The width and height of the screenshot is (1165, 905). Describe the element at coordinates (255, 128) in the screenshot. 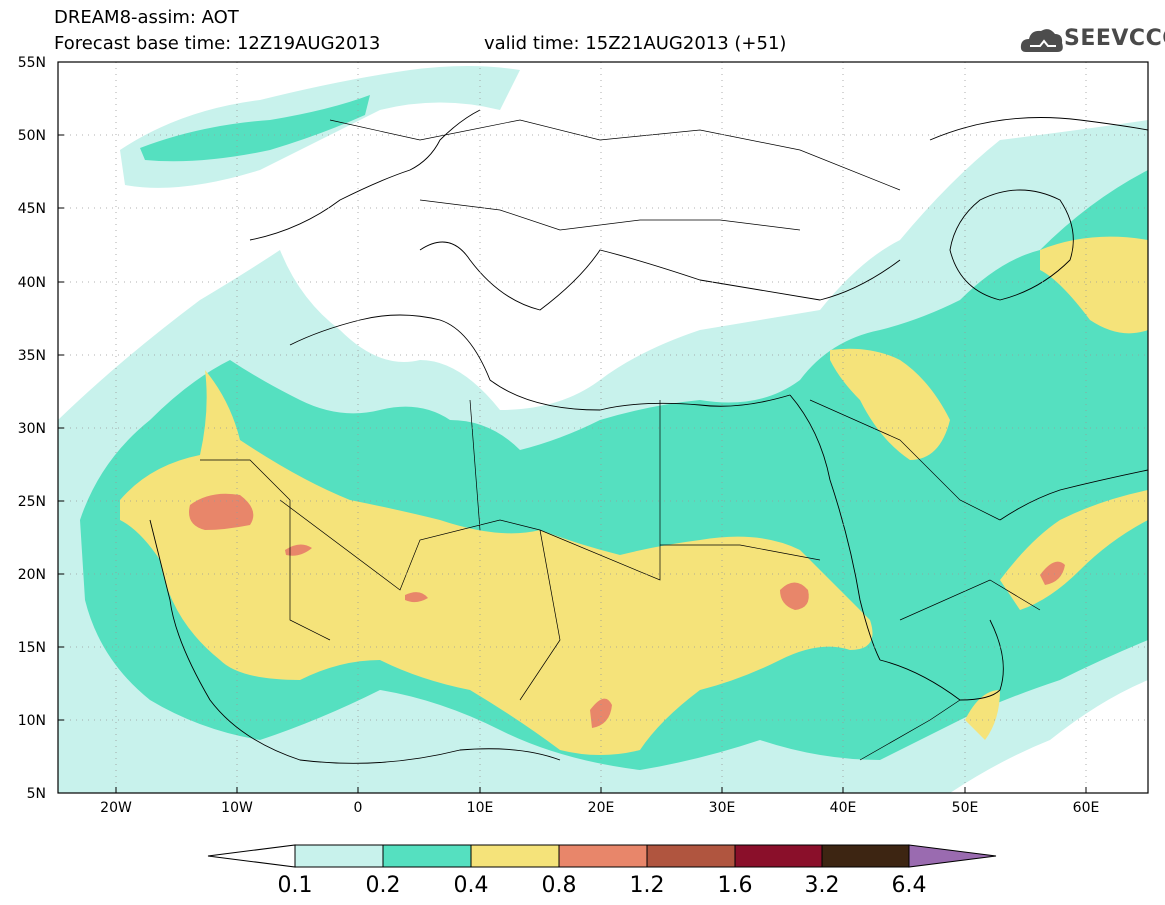

I see `aot-field-02-north` at that location.